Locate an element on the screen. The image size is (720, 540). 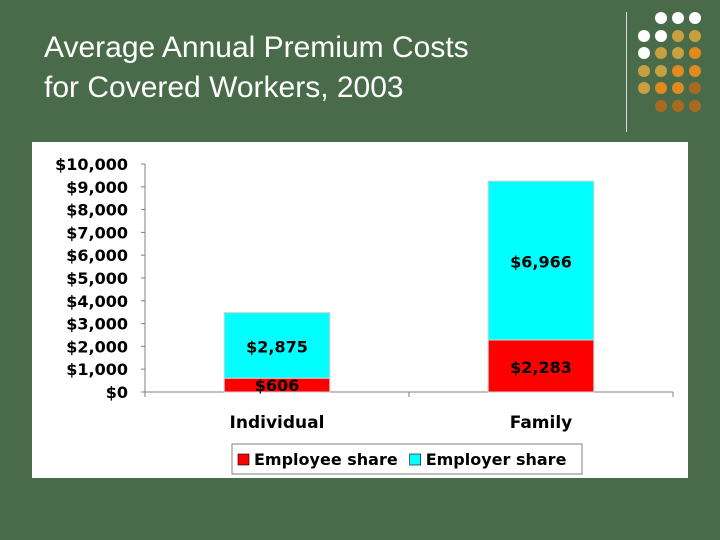
y-tick-label: $8,000 is located at coordinates (97, 210).